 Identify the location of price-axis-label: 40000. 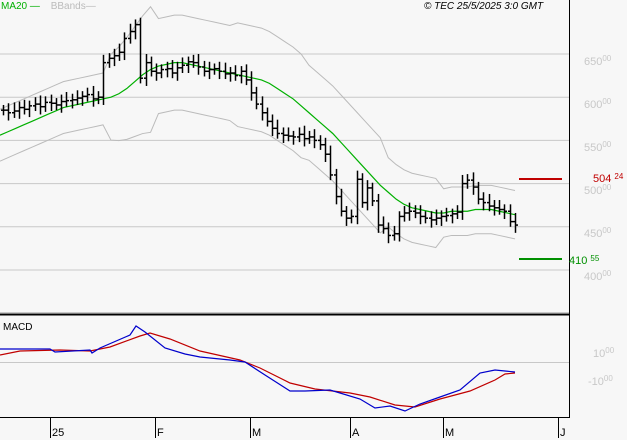
(598, 276).